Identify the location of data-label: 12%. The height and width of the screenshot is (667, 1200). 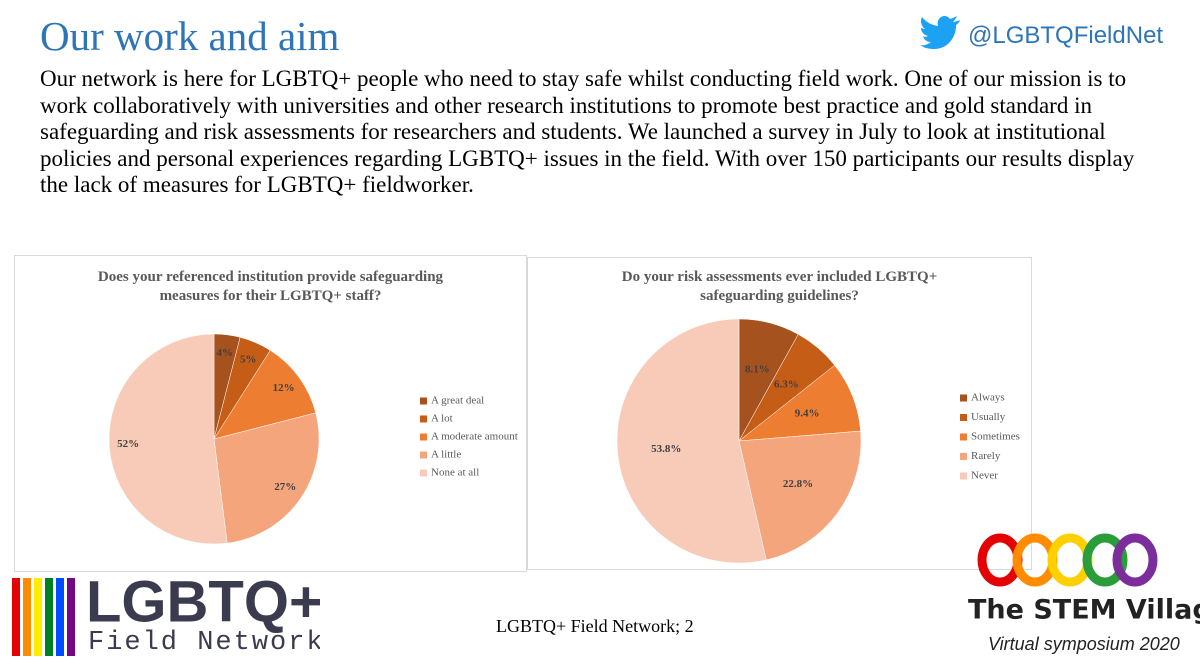
(284, 388).